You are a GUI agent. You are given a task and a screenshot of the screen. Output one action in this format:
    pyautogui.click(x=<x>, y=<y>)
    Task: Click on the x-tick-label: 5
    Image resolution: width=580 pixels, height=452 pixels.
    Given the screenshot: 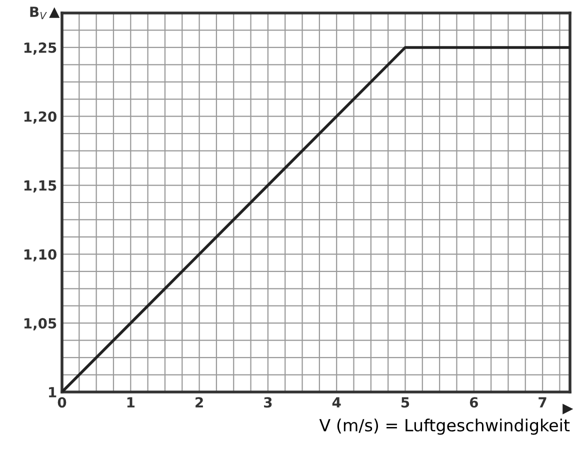 What is the action you would take?
    pyautogui.click(x=405, y=402)
    